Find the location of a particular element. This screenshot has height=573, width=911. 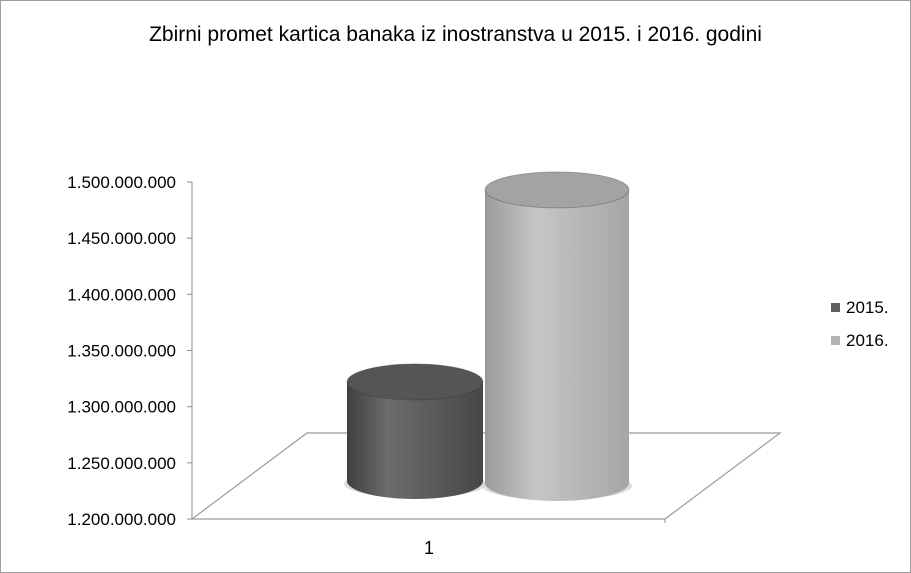

y-tick-label: 1.250.000.000 is located at coordinates (121, 463).